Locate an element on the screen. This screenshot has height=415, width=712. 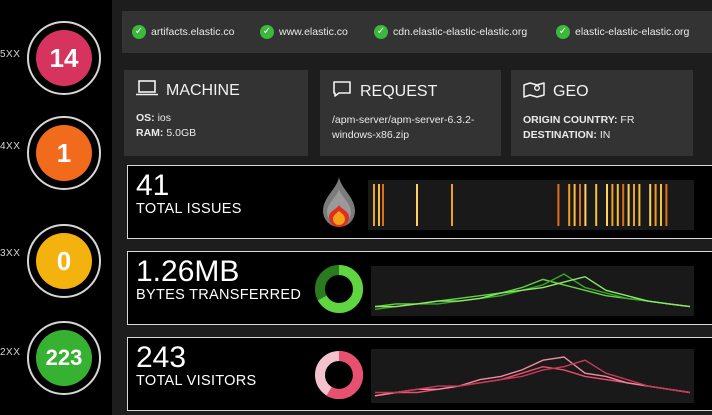
panel-title: MACHINE is located at coordinates (203, 90).